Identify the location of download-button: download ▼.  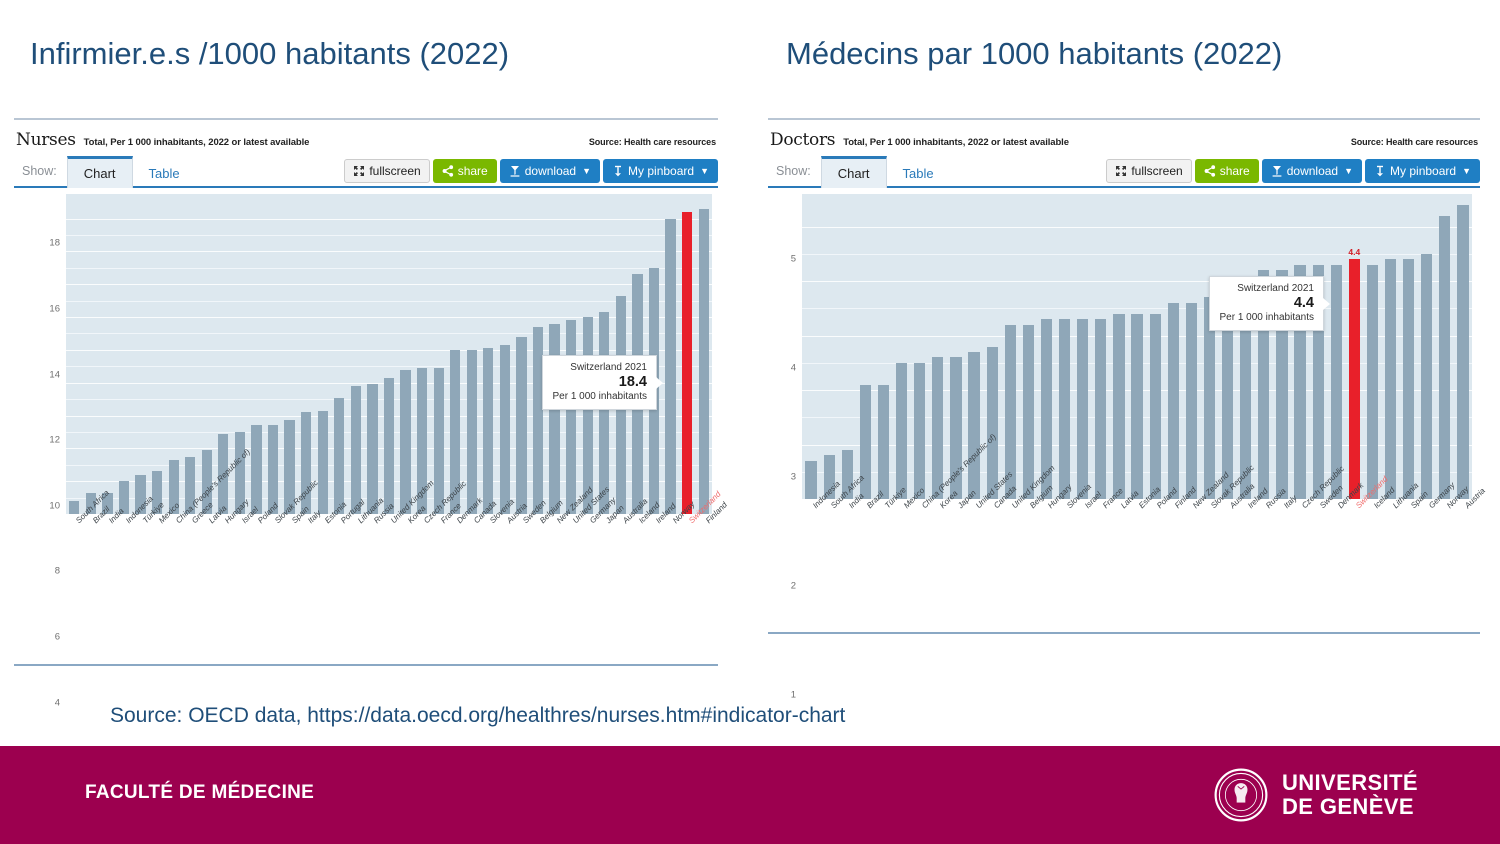
(1312, 171).